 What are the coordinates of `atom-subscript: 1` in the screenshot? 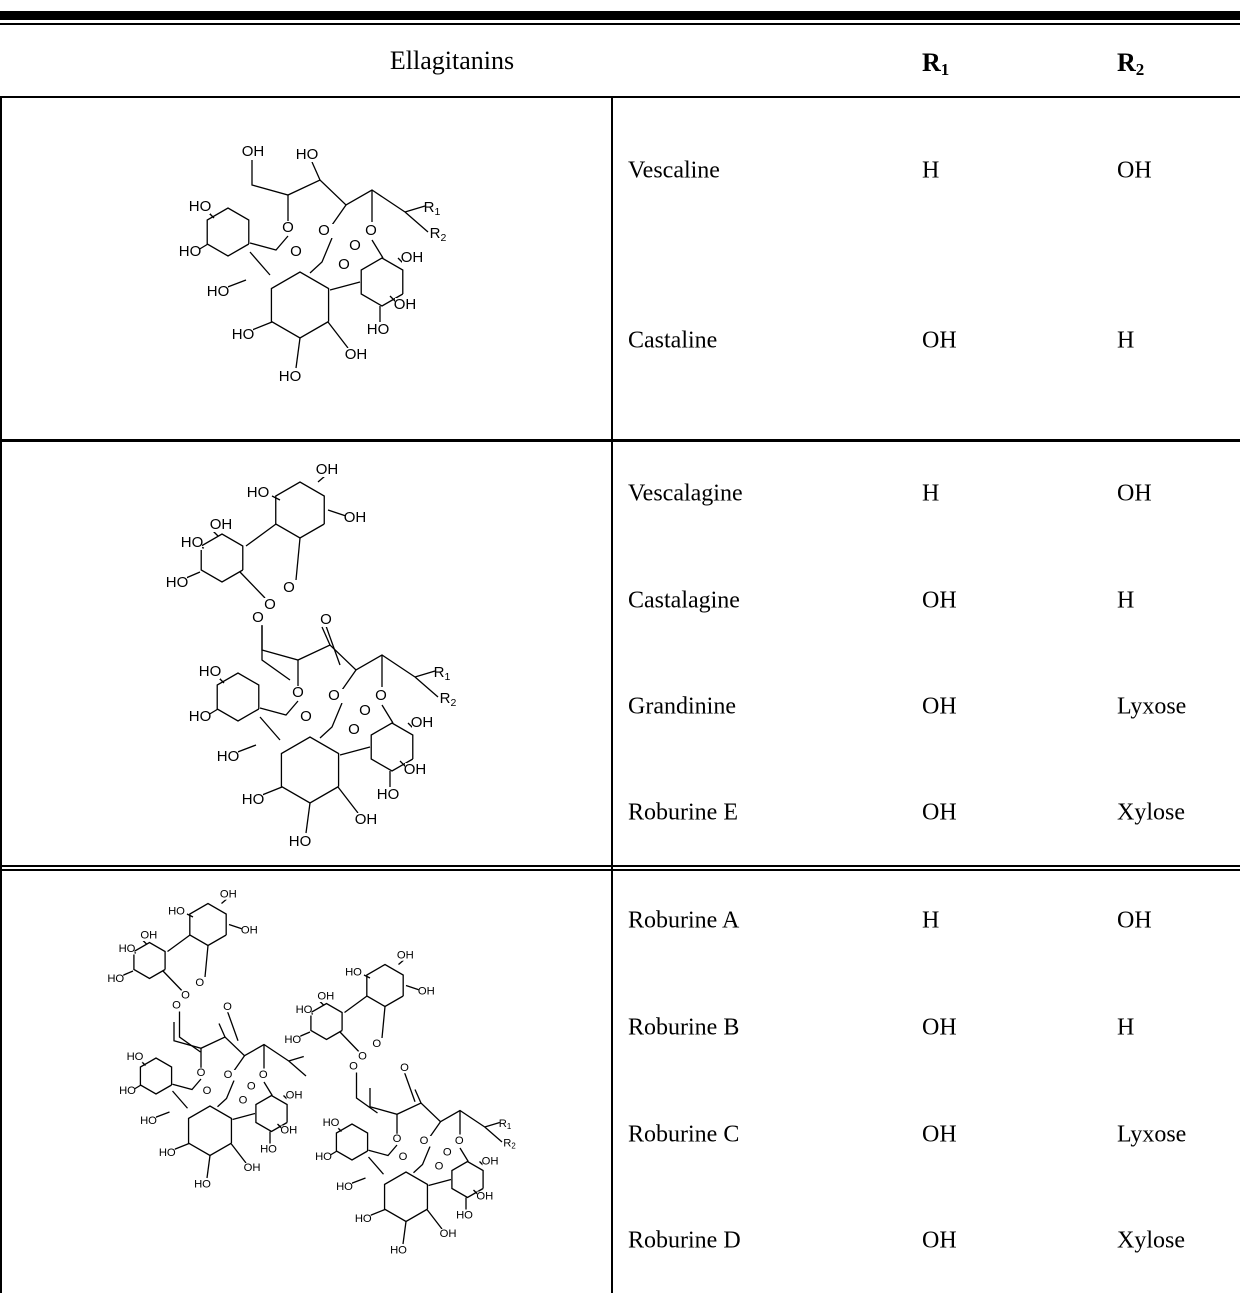 It's located at (448, 677).